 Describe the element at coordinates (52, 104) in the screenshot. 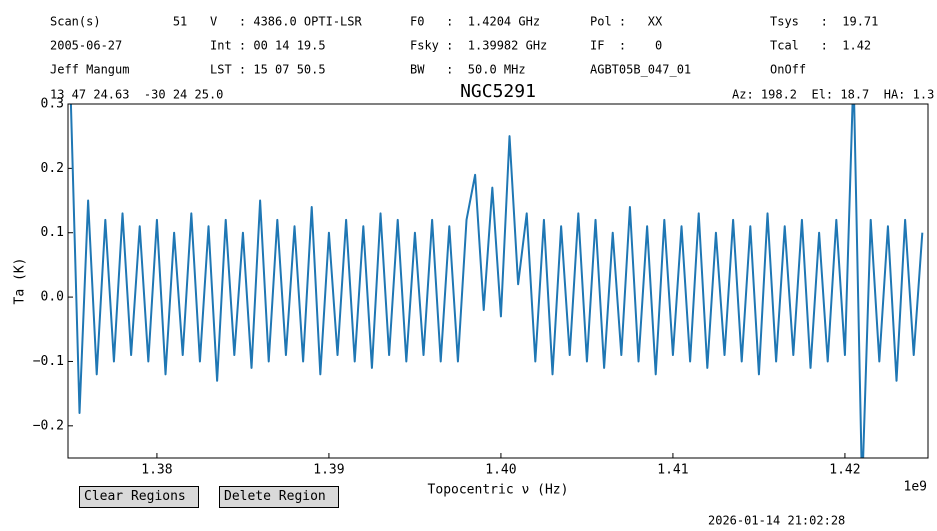

I see `y-tick-label: 0.3` at that location.